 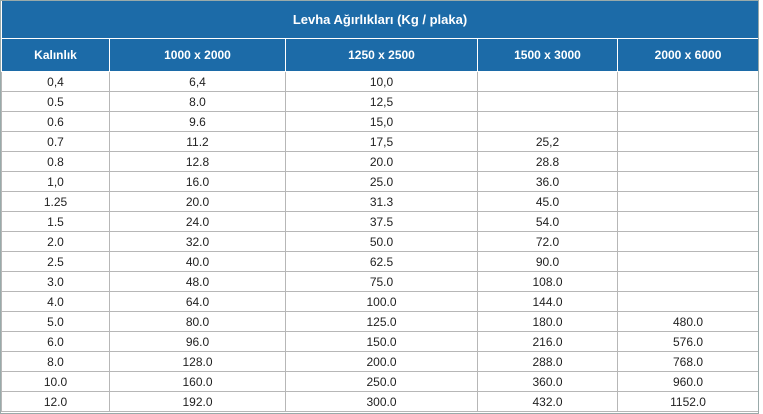 I want to click on data-row: 3.0 48.0 75.0 108.0, so click(x=379, y=281).